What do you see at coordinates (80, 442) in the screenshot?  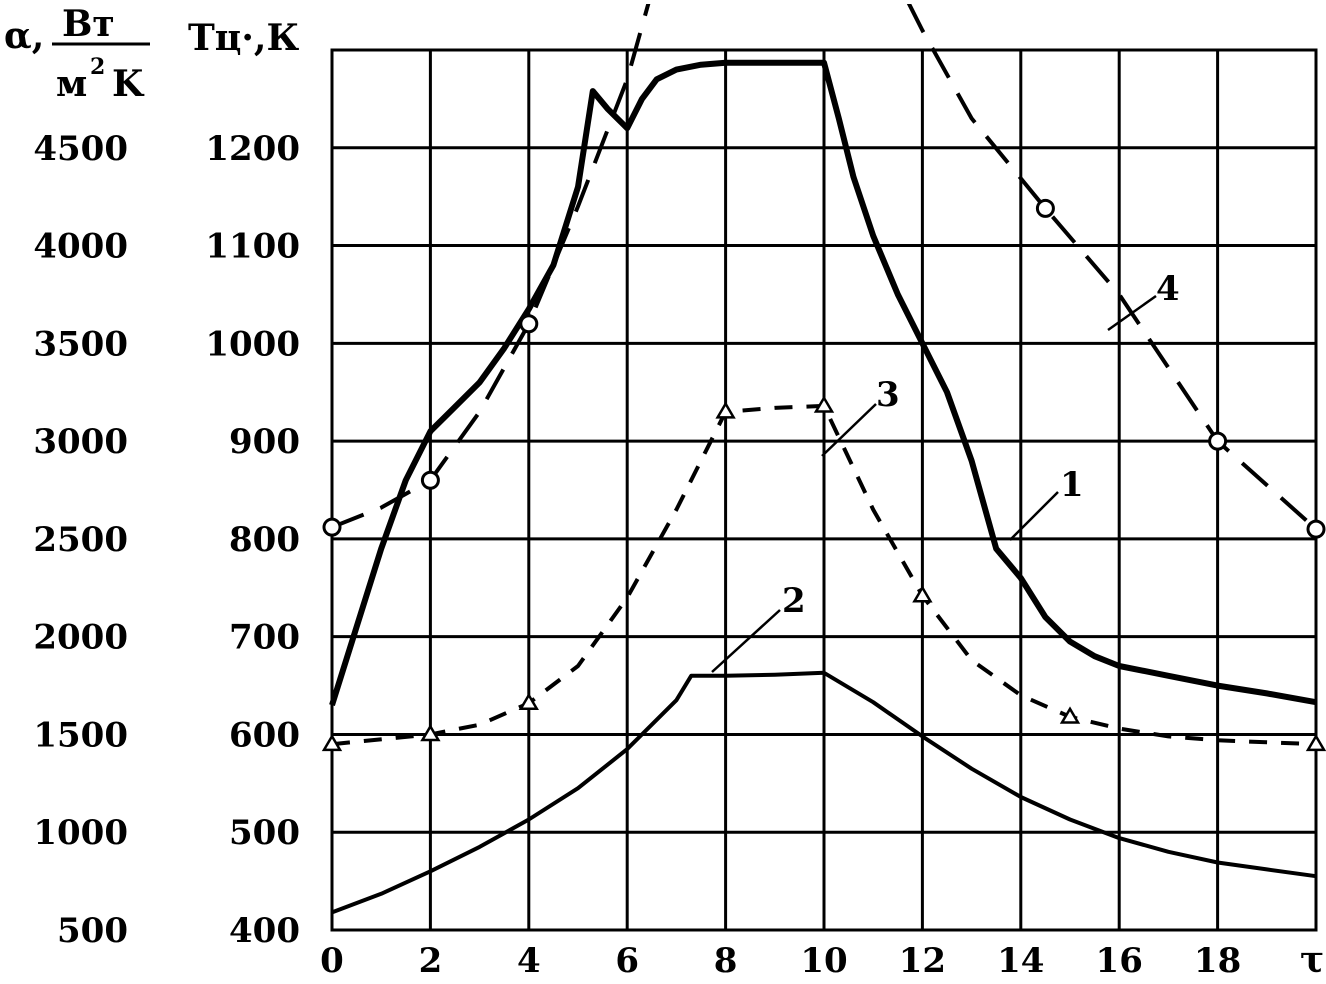 I see `alpha-tick-label: 3000` at bounding box center [80, 442].